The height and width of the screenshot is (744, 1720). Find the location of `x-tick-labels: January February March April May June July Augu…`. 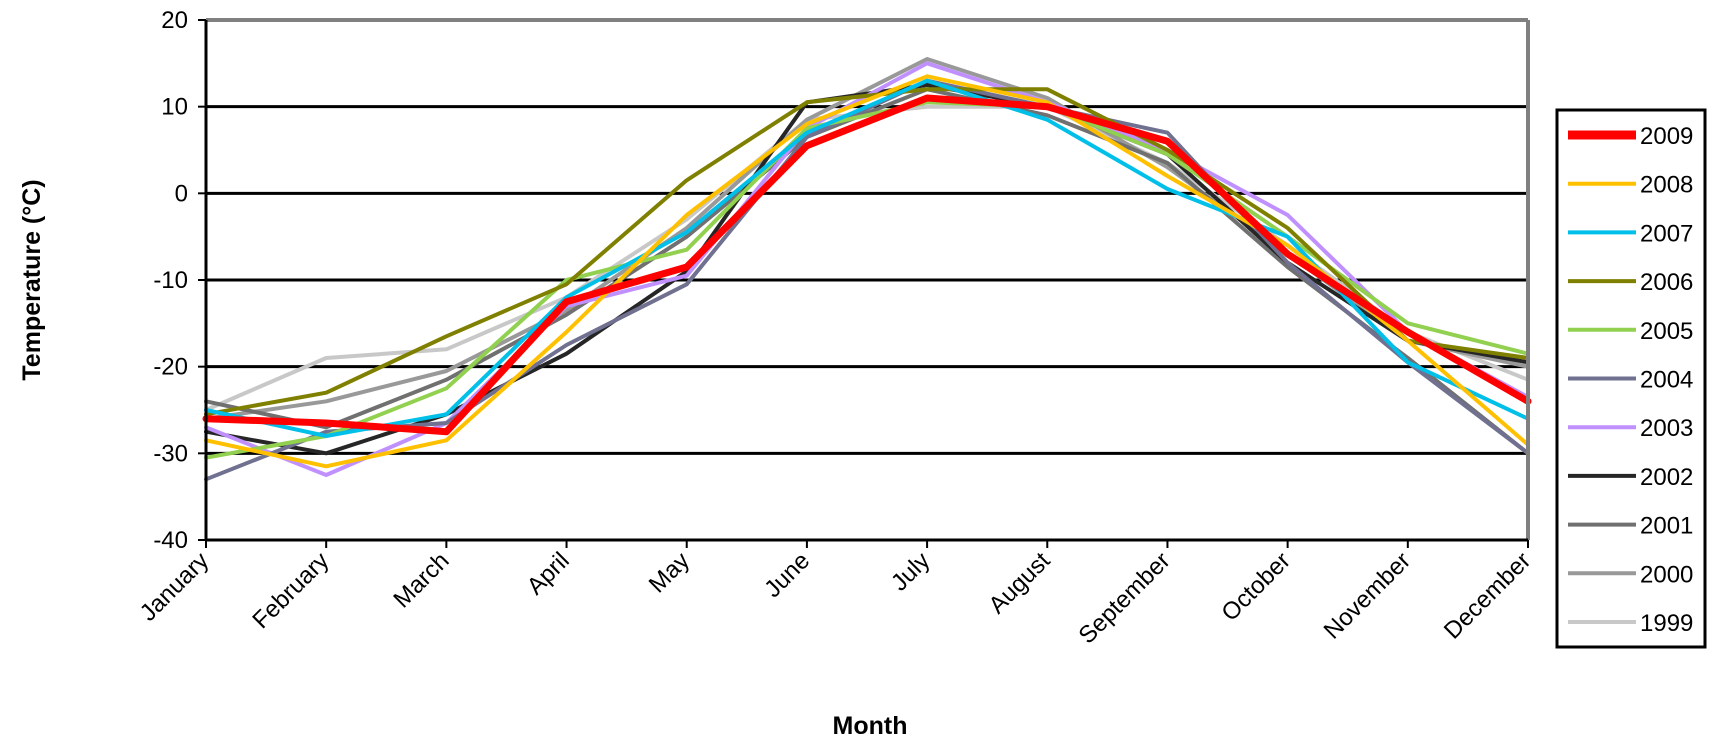

x-tick-labels: January February March April May June July Augu… is located at coordinates (835, 594).